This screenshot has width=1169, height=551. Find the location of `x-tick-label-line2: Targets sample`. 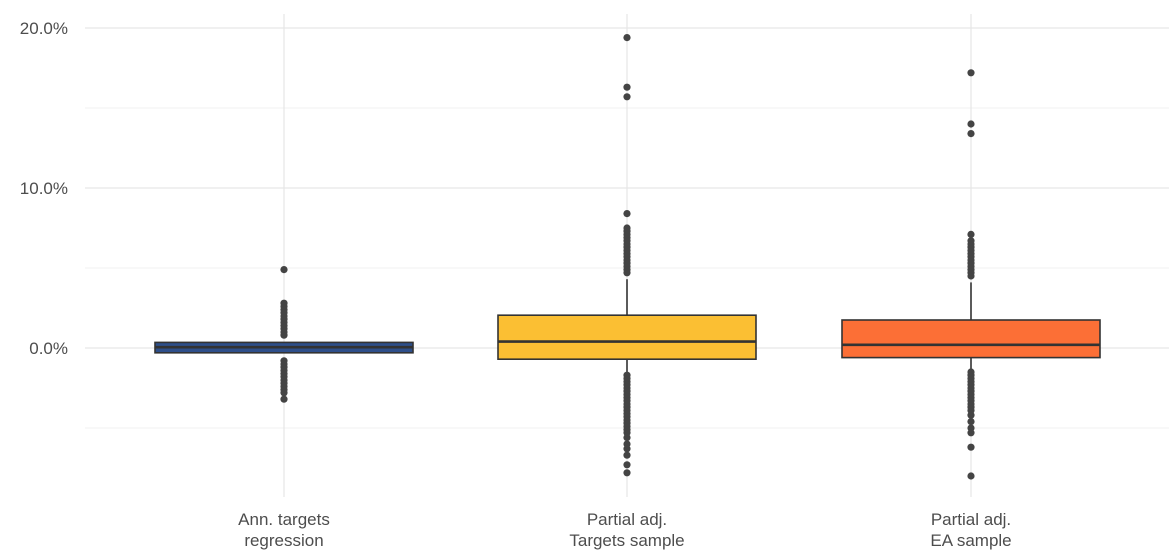

x-tick-label-line2: Targets sample is located at coordinates (626, 540).